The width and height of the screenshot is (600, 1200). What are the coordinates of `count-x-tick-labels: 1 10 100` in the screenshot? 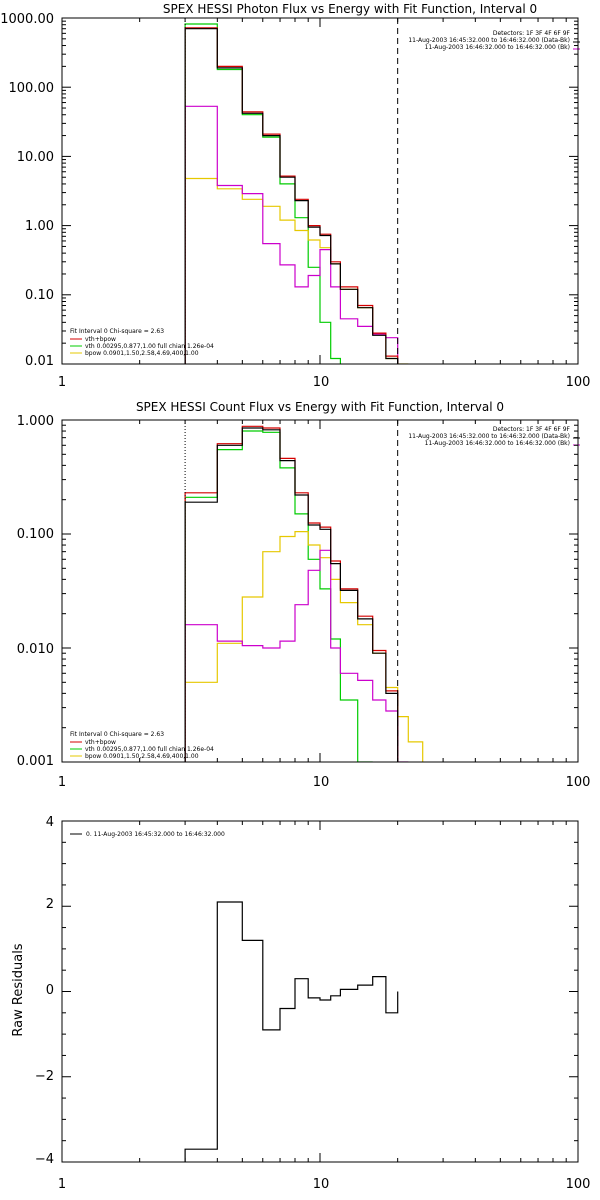 It's located at (324, 782).